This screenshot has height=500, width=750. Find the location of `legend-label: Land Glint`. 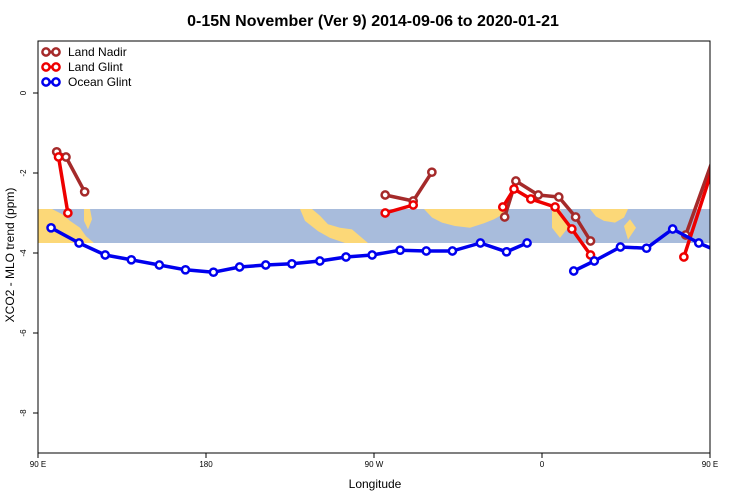

legend-label: Land Glint is located at coordinates (95, 67).